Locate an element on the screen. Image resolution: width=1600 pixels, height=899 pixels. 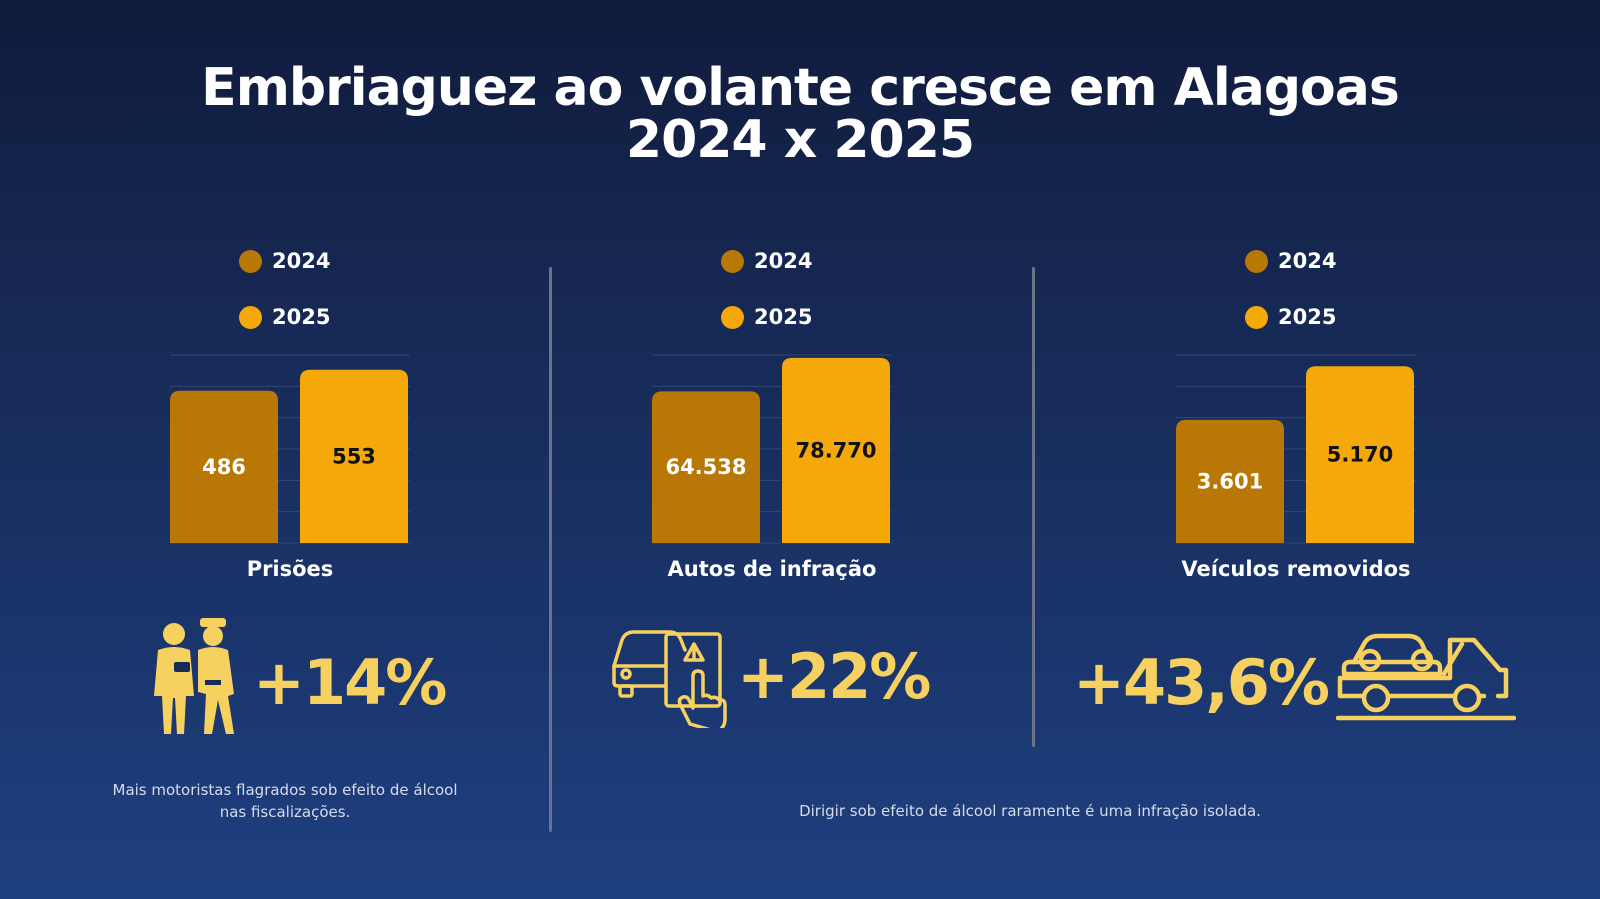
change-percent-prisoes: +14% is located at coordinates (350, 682).